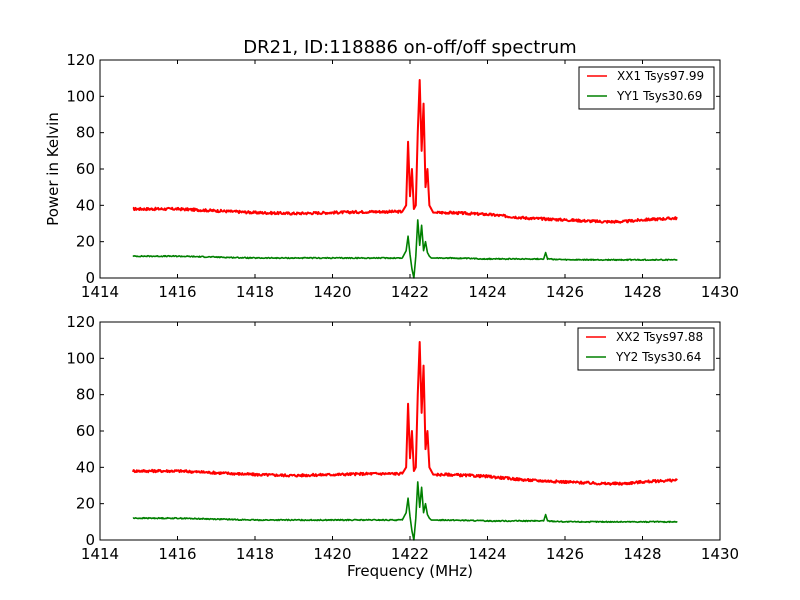 The height and width of the screenshot is (600, 800). I want to click on series-line-yy1, so click(405, 249).